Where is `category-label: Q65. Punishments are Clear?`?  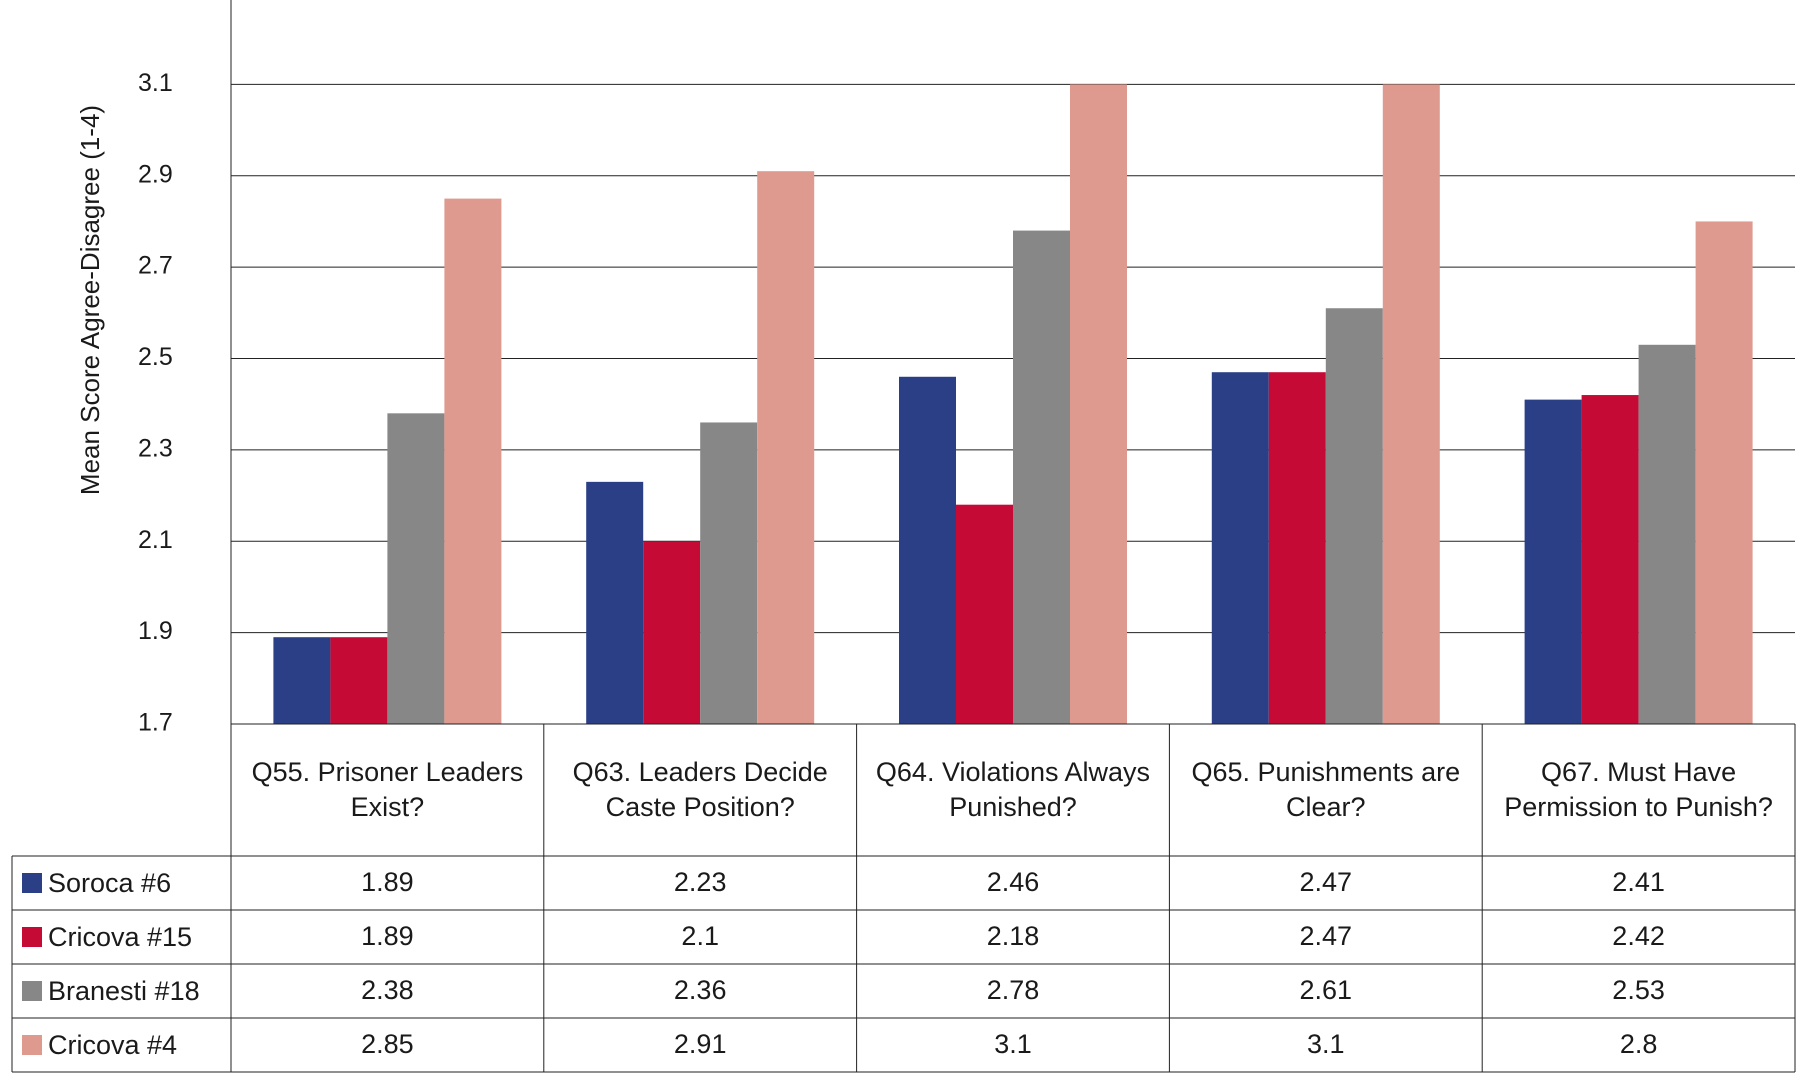
category-label: Q65. Punishments are Clear? is located at coordinates (1326, 789).